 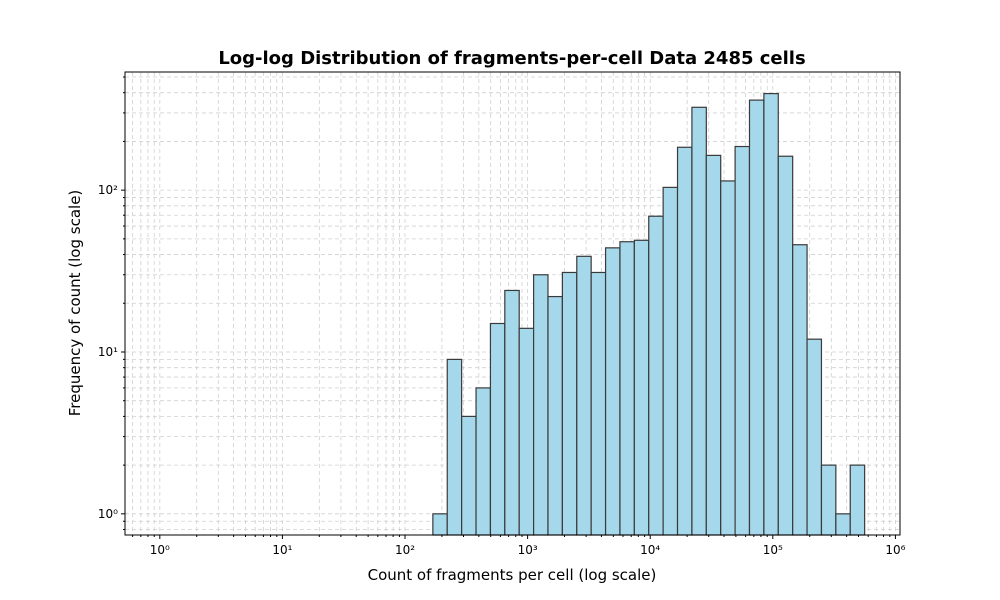 What do you see at coordinates (160, 550) in the screenshot?
I see `x-tick-label: 10⁰` at bounding box center [160, 550].